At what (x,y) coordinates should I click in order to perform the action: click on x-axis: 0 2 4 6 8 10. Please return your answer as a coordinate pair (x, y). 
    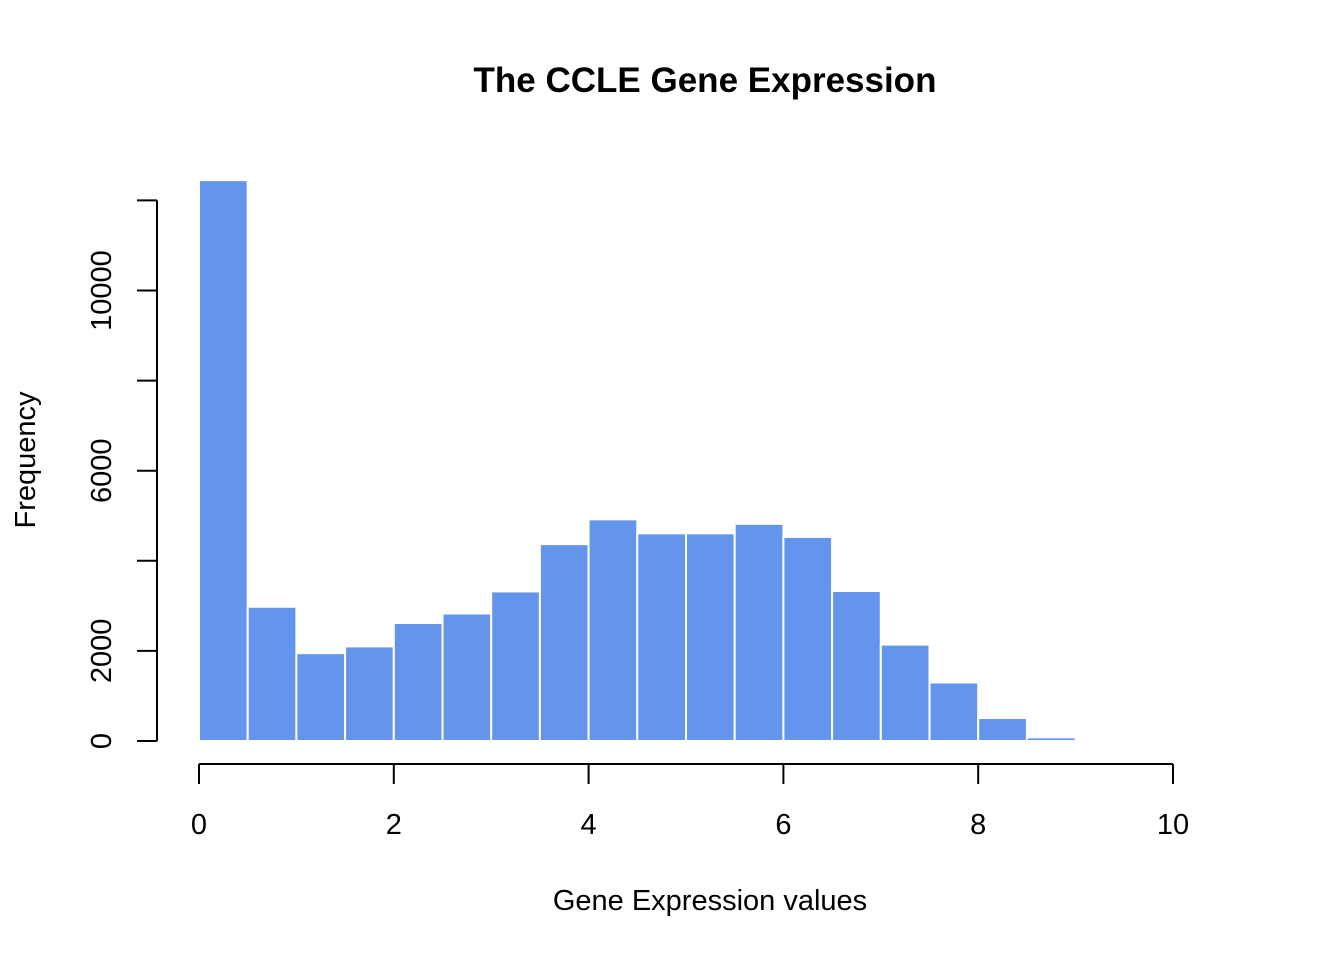
    Looking at the image, I should click on (690, 802).